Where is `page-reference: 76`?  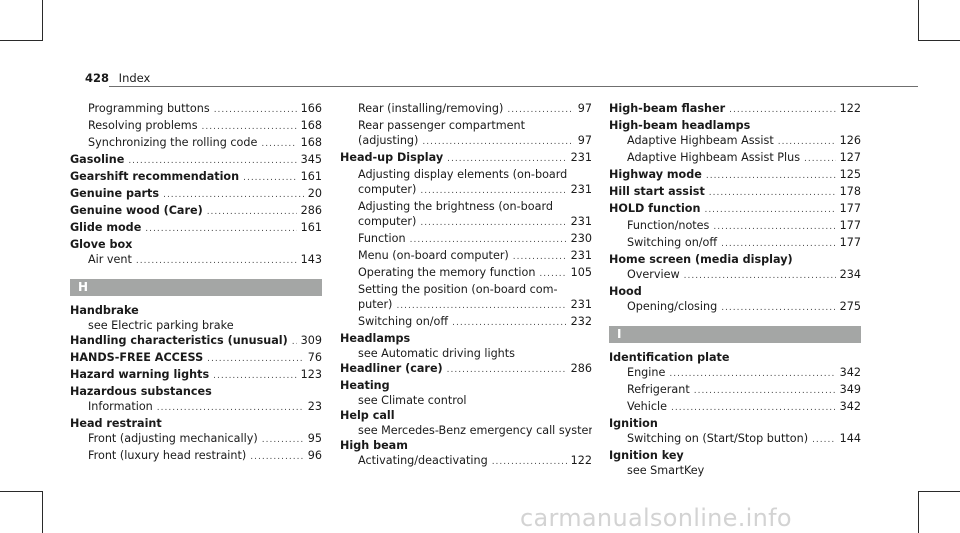
page-reference: 76 is located at coordinates (314, 357).